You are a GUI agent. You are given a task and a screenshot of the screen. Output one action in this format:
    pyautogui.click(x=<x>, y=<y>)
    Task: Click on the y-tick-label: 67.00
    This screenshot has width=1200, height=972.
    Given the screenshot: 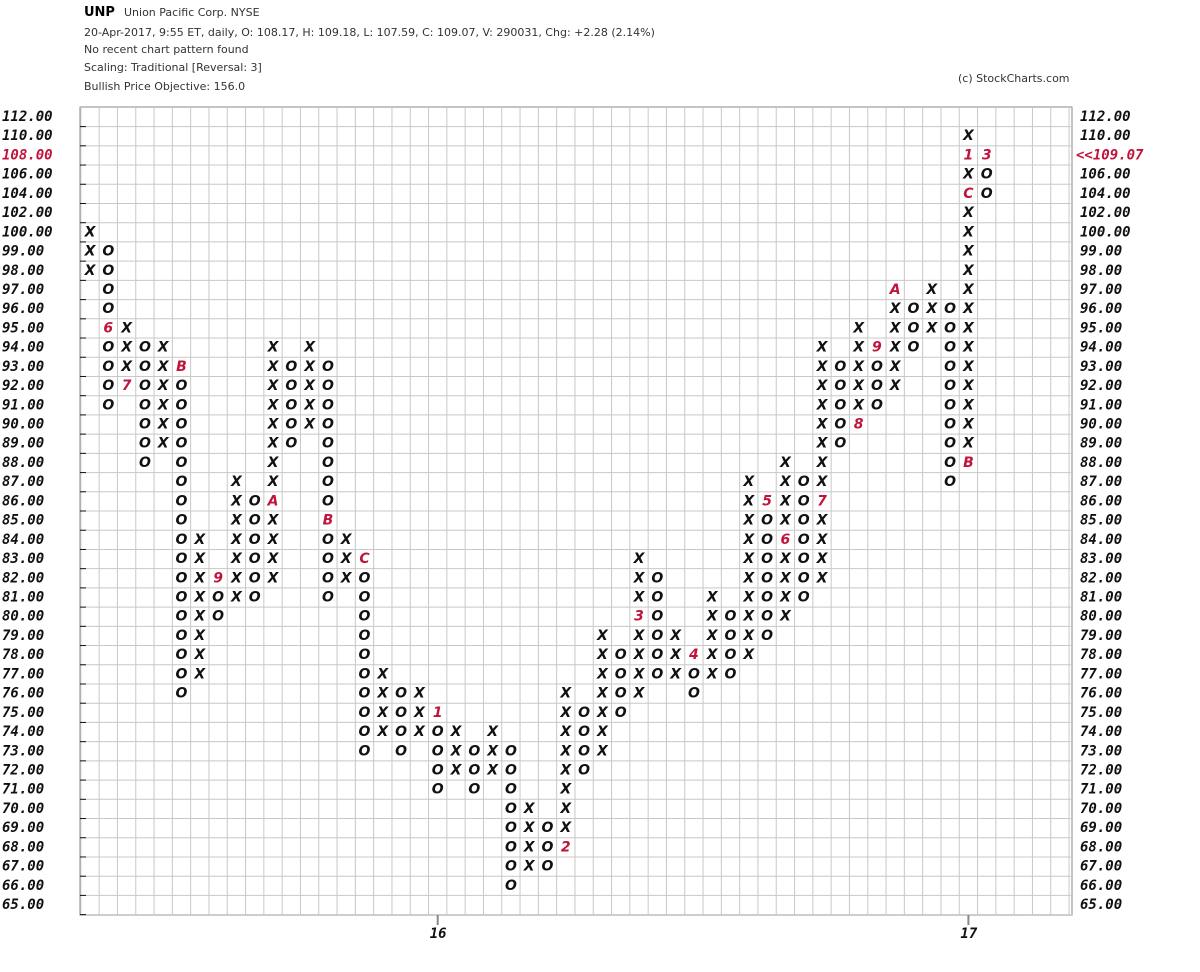 What is the action you would take?
    pyautogui.click(x=23, y=867)
    